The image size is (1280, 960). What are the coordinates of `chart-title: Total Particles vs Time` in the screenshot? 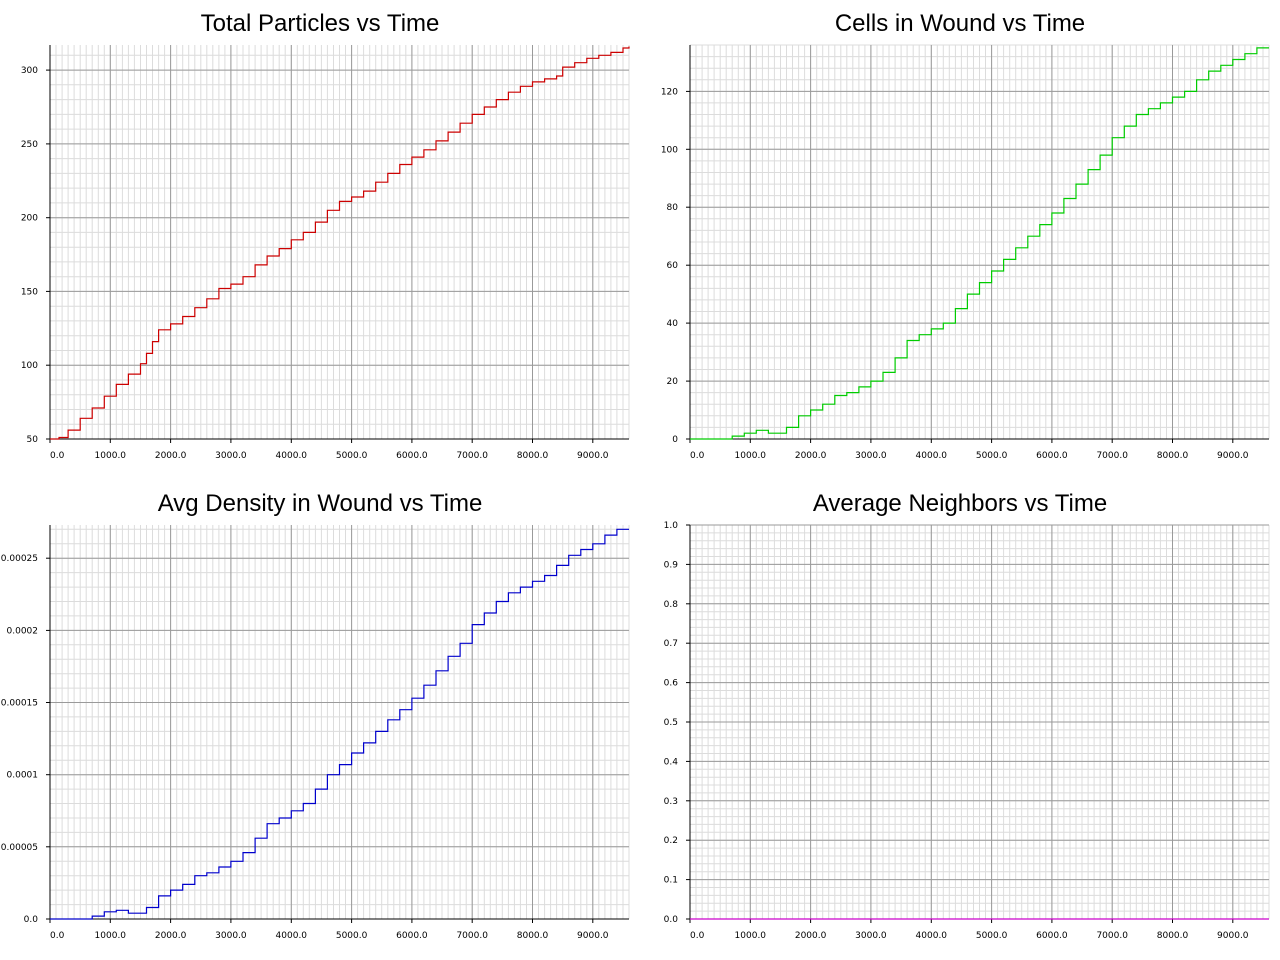 It's located at (320, 23).